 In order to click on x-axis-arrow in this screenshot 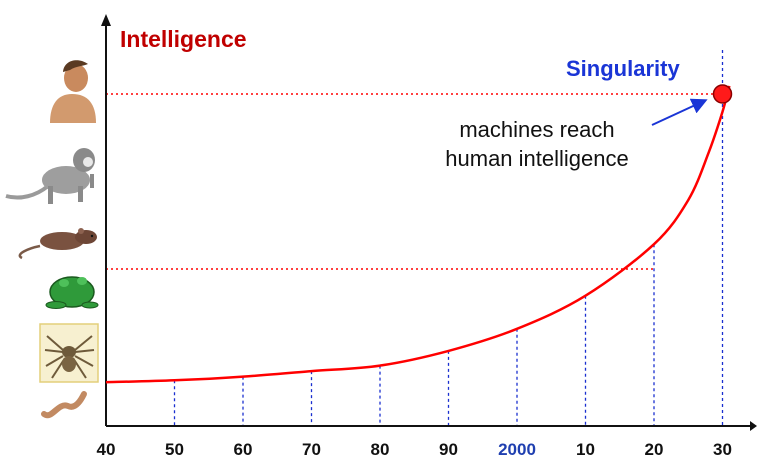, I will do `click(753, 426)`.